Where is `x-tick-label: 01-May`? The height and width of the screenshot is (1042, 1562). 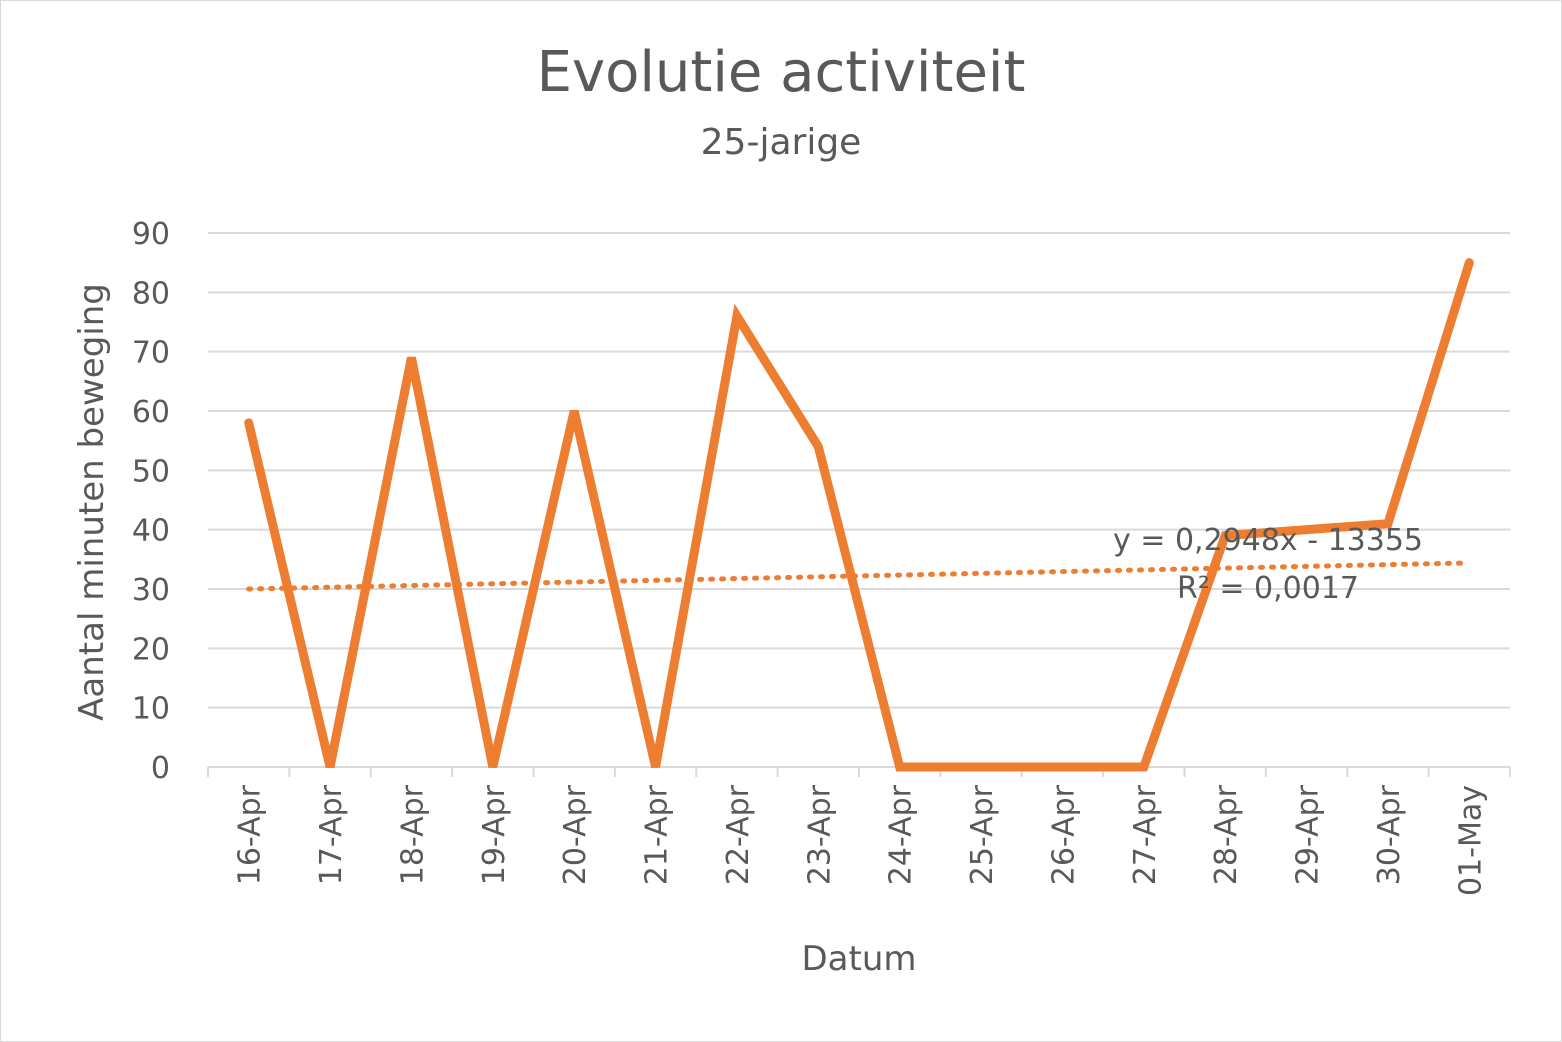
x-tick-label: 01-May is located at coordinates (1470, 840).